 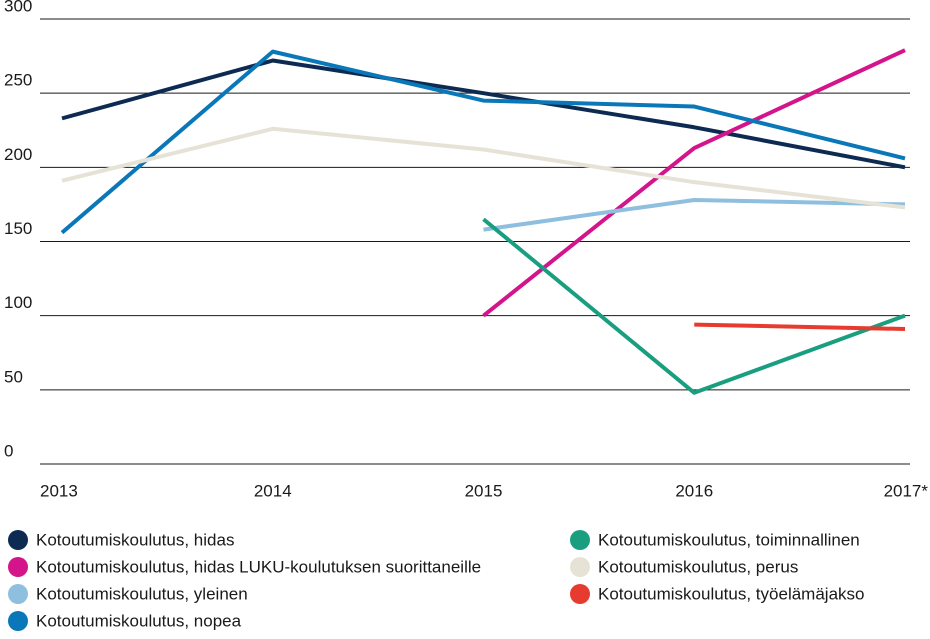 What do you see at coordinates (18, 302) in the screenshot?
I see `y-tick-label: 100` at bounding box center [18, 302].